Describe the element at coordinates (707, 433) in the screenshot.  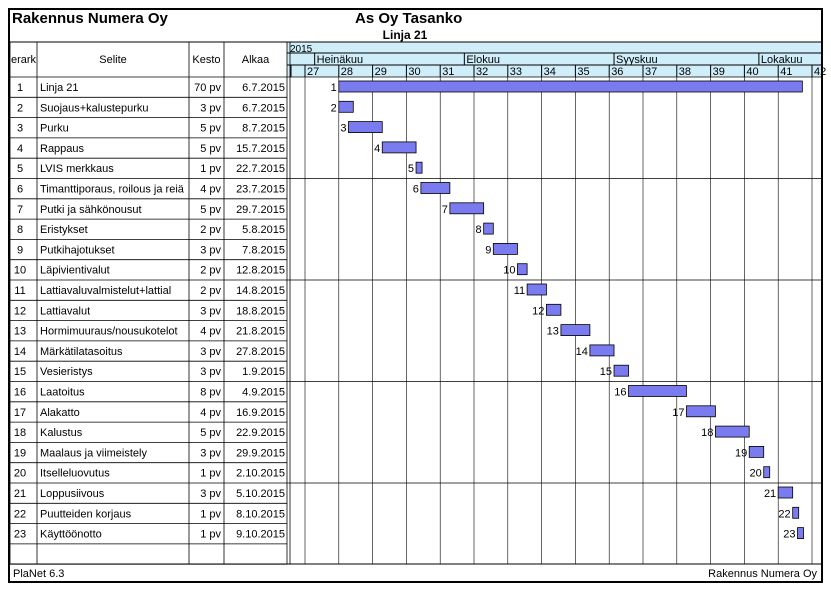
I see `task-bar-label: 18` at that location.